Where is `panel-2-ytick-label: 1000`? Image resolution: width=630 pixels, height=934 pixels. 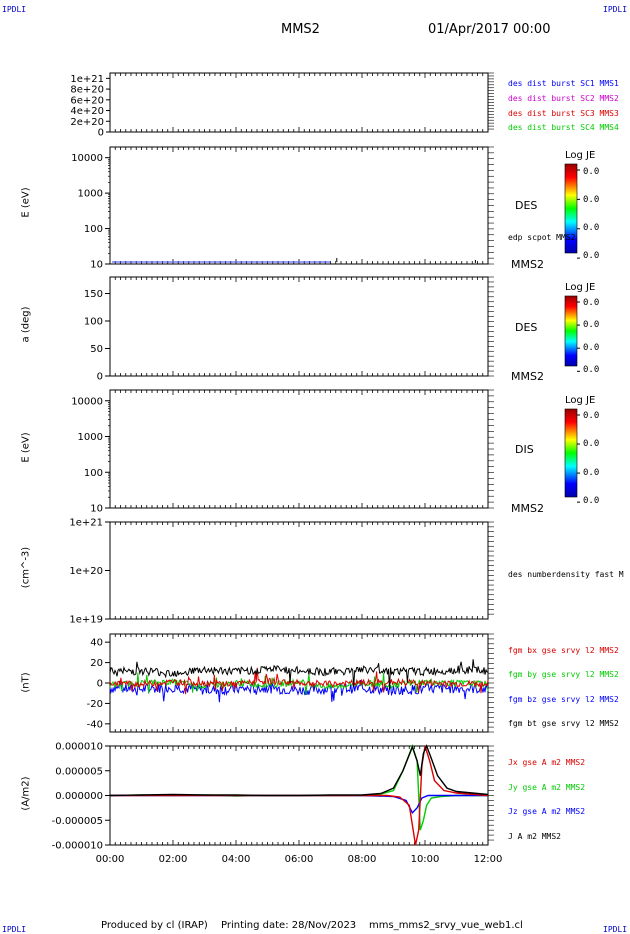
panel-2-ytick-label: 1000 is located at coordinates (90, 194).